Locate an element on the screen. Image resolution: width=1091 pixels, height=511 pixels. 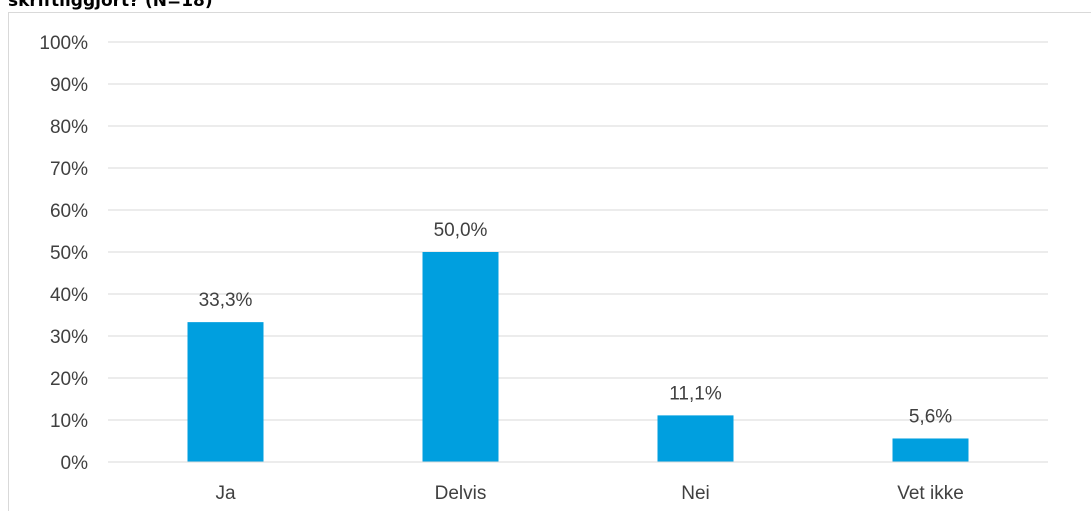
y-tick-label: 20% is located at coordinates (69, 379).